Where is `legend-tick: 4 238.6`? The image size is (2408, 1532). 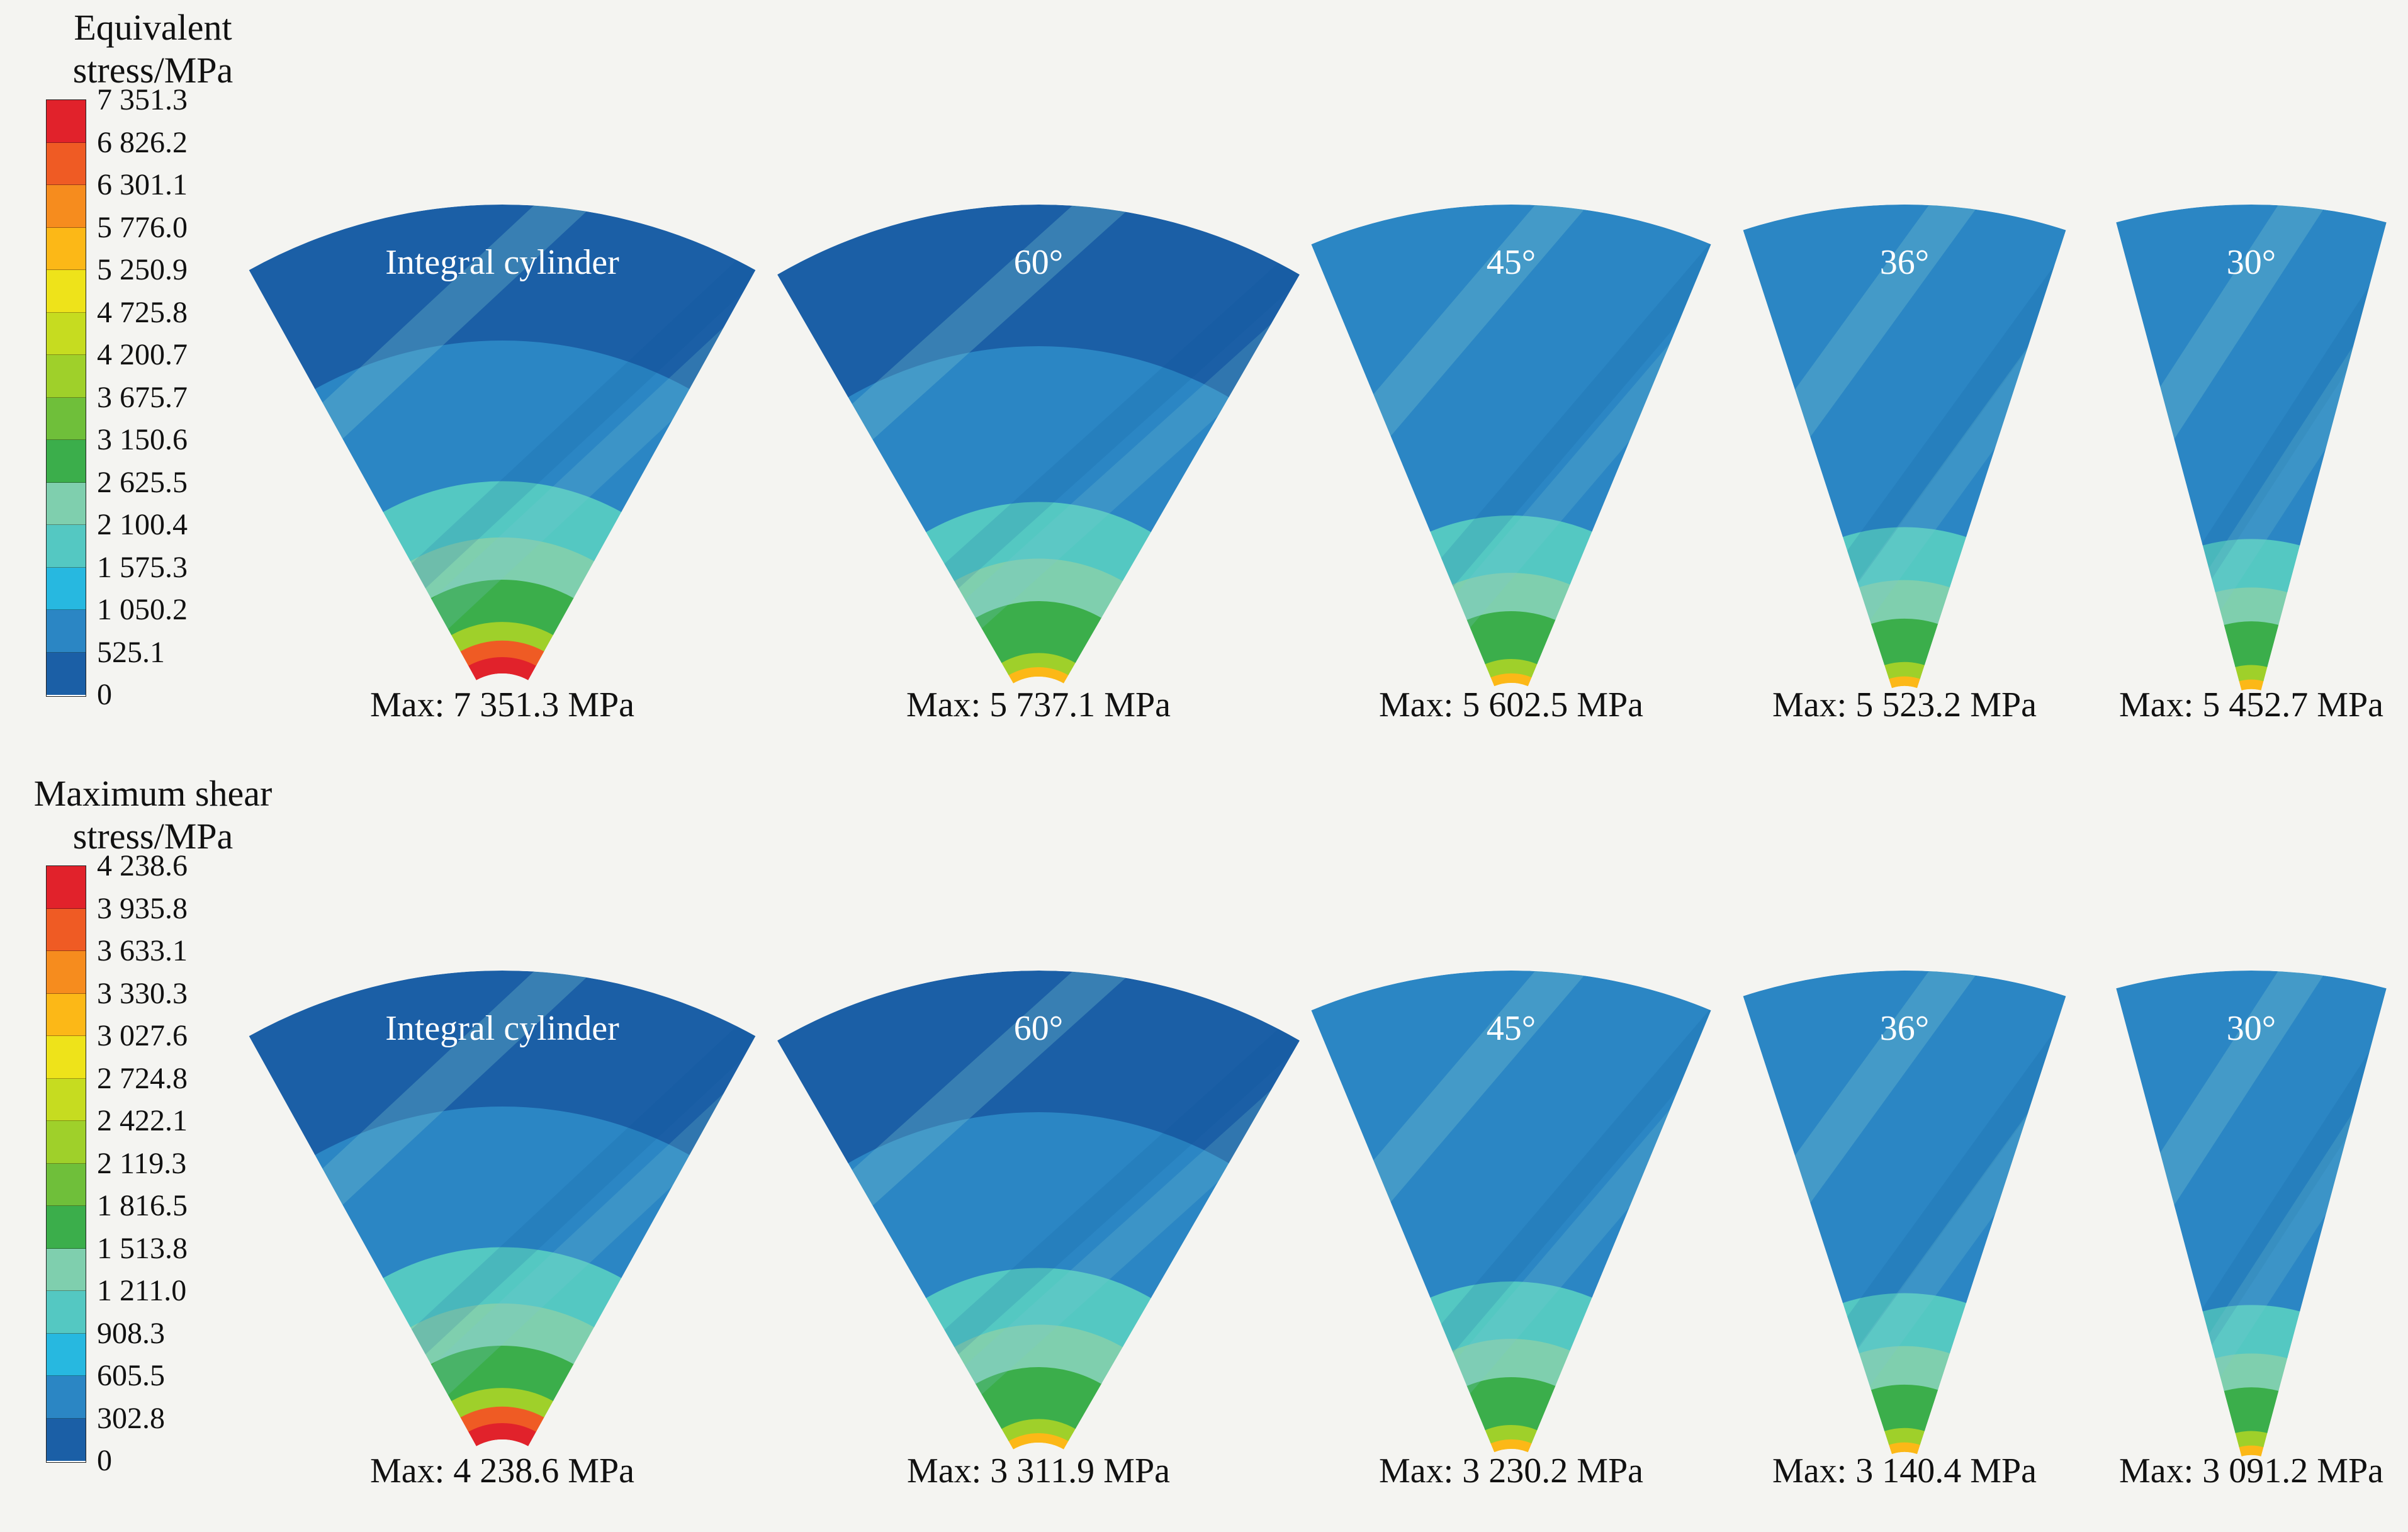 legend-tick: 4 238.6 is located at coordinates (142, 865).